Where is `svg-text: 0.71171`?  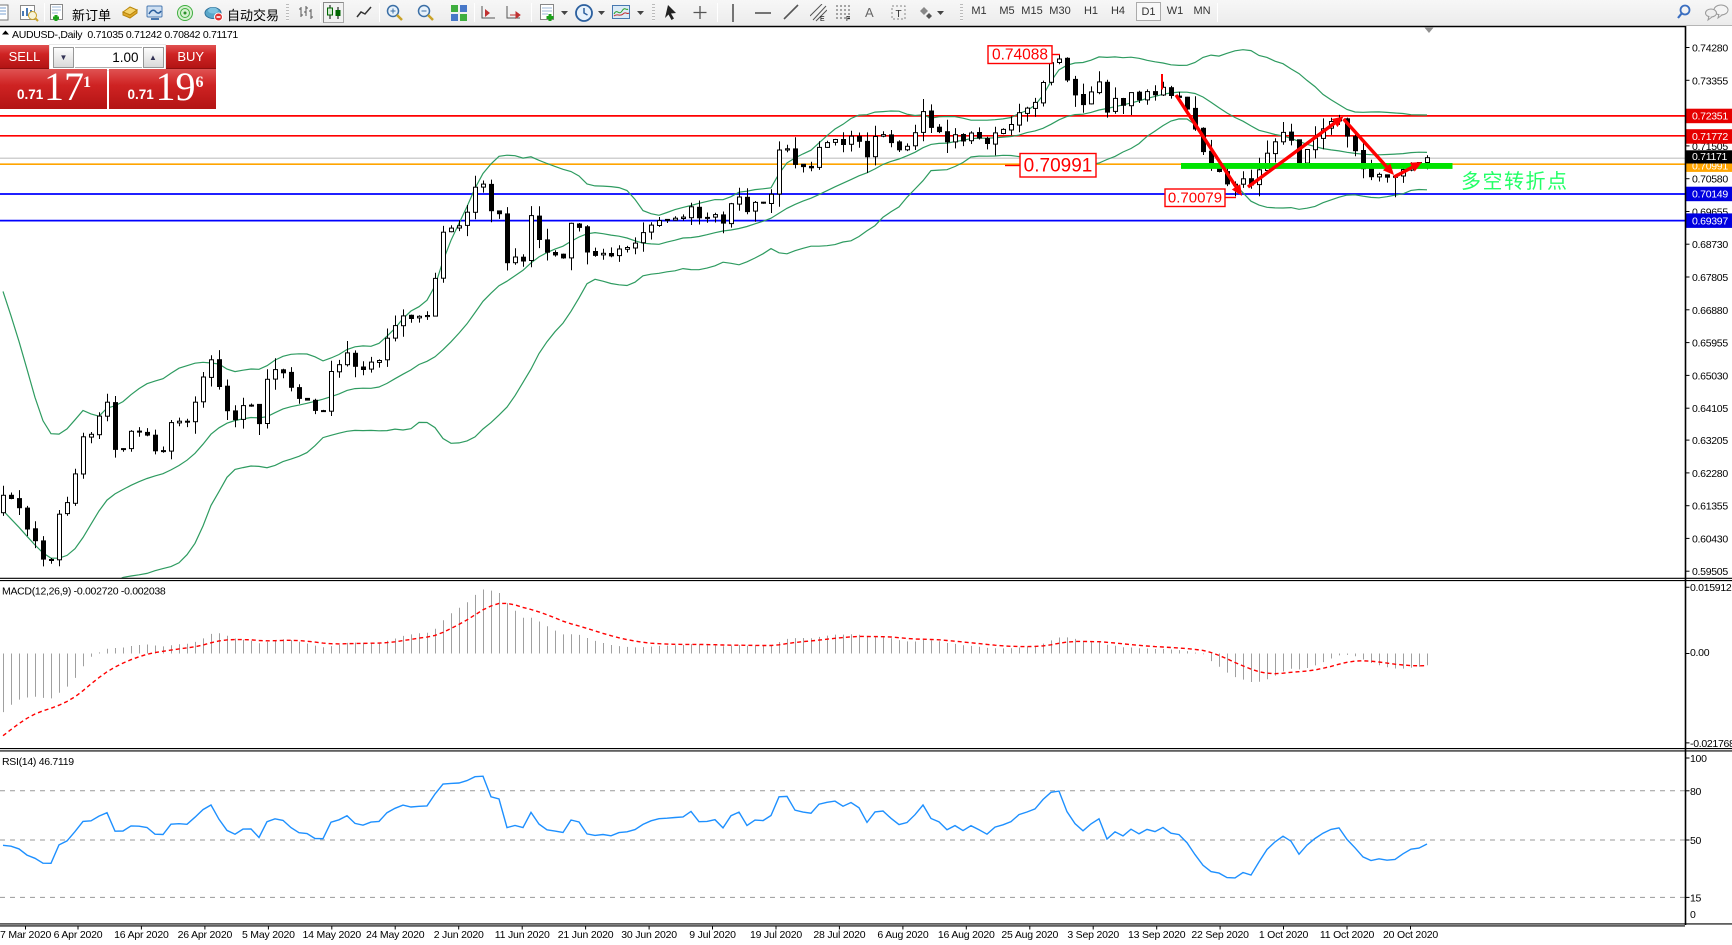
svg-text: 0.71171 is located at coordinates (1710, 157).